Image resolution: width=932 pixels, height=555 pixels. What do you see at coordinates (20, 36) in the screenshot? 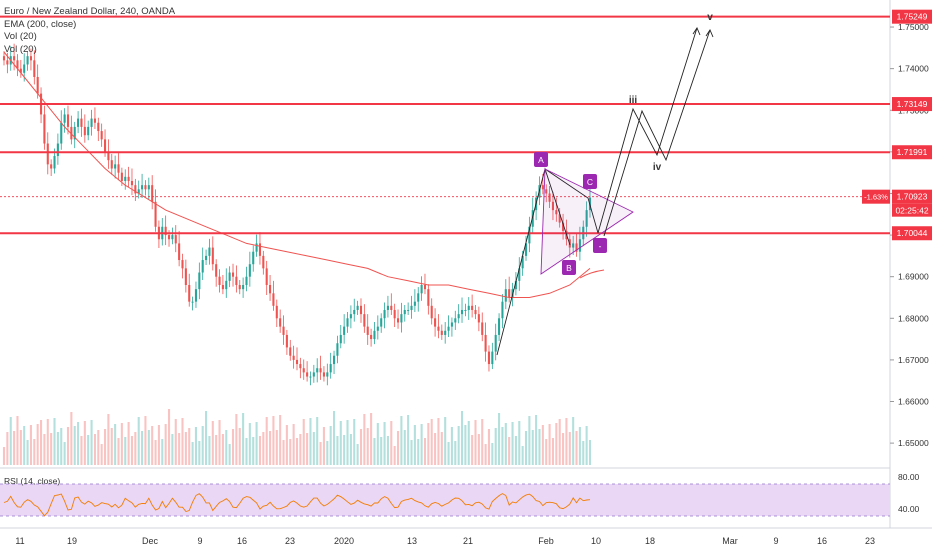
I see `legend-vol-1: Vol (20)` at bounding box center [20, 36].